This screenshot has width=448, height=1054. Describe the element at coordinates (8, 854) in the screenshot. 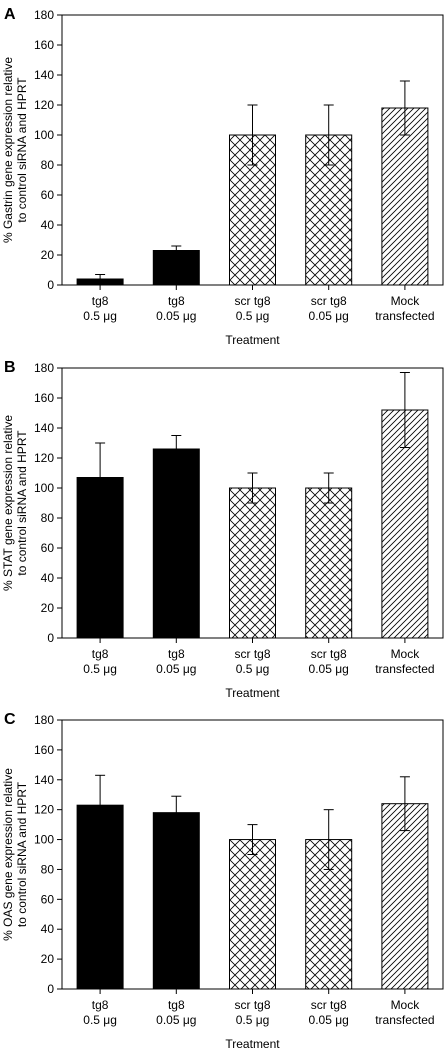

I see `y-axis-title-line: % OAS gene expression relative` at that location.